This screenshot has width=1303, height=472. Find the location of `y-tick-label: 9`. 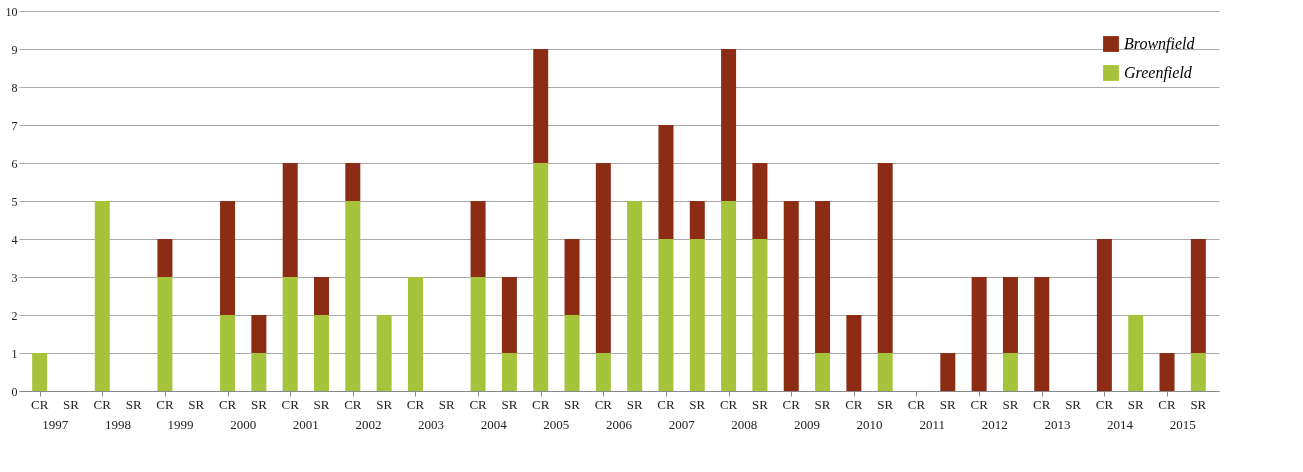

y-tick-label: 9 is located at coordinates (14, 49).